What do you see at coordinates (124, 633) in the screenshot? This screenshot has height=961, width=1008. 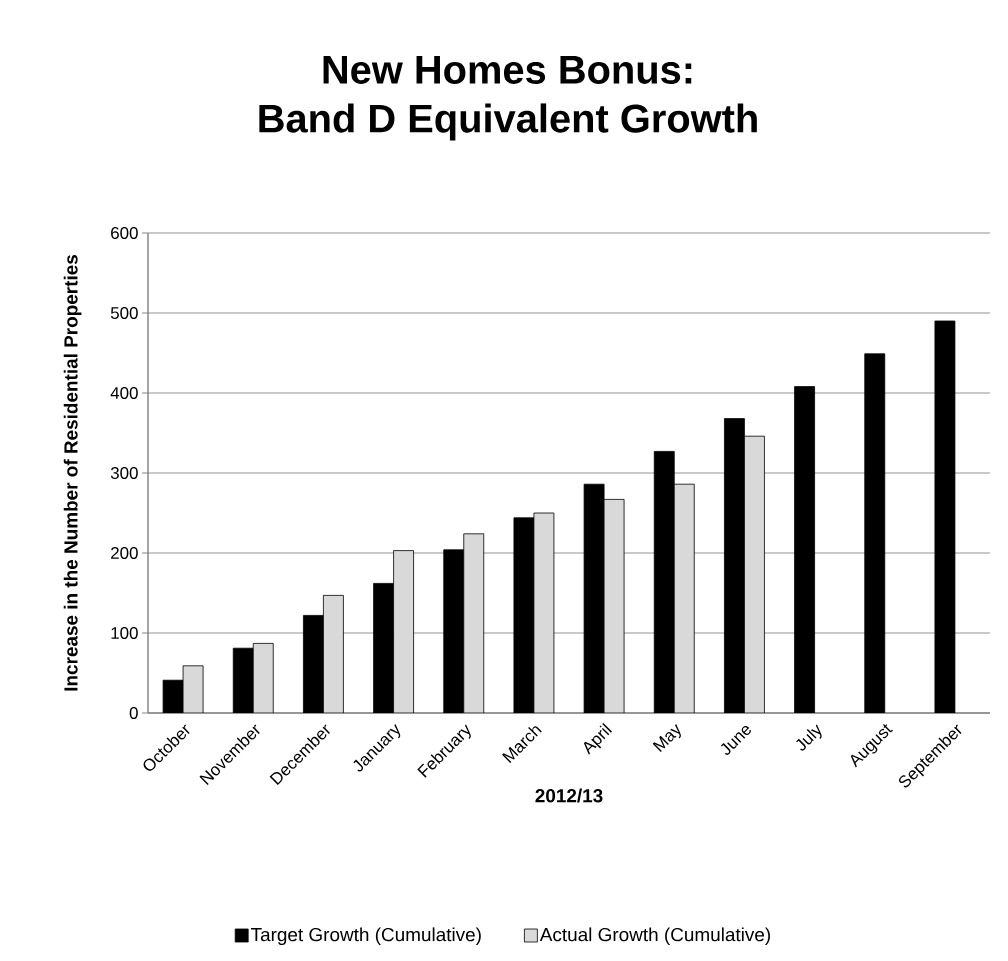 I see `y-tick-label: 100` at bounding box center [124, 633].